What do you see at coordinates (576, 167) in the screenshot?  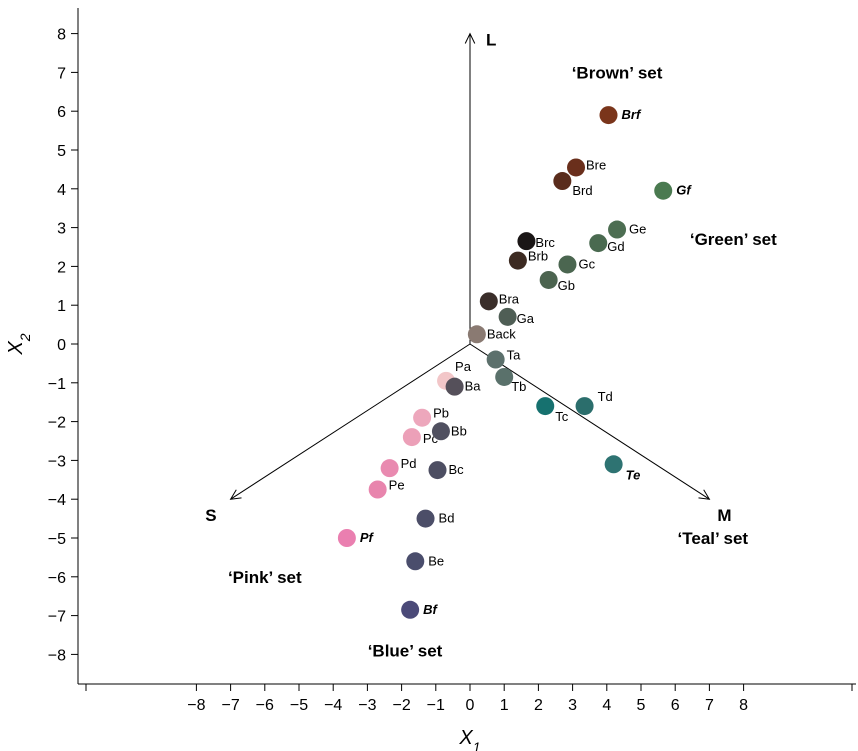 I see `point-Bre` at bounding box center [576, 167].